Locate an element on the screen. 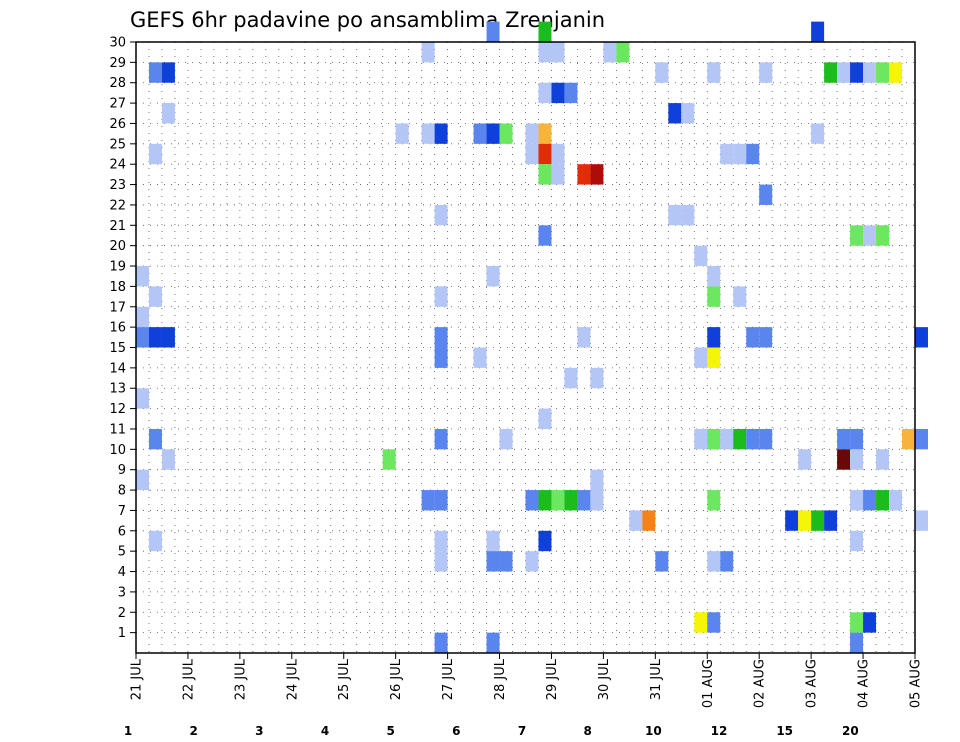 The height and width of the screenshot is (742, 960). legend-label: 6 is located at coordinates (456, 731).